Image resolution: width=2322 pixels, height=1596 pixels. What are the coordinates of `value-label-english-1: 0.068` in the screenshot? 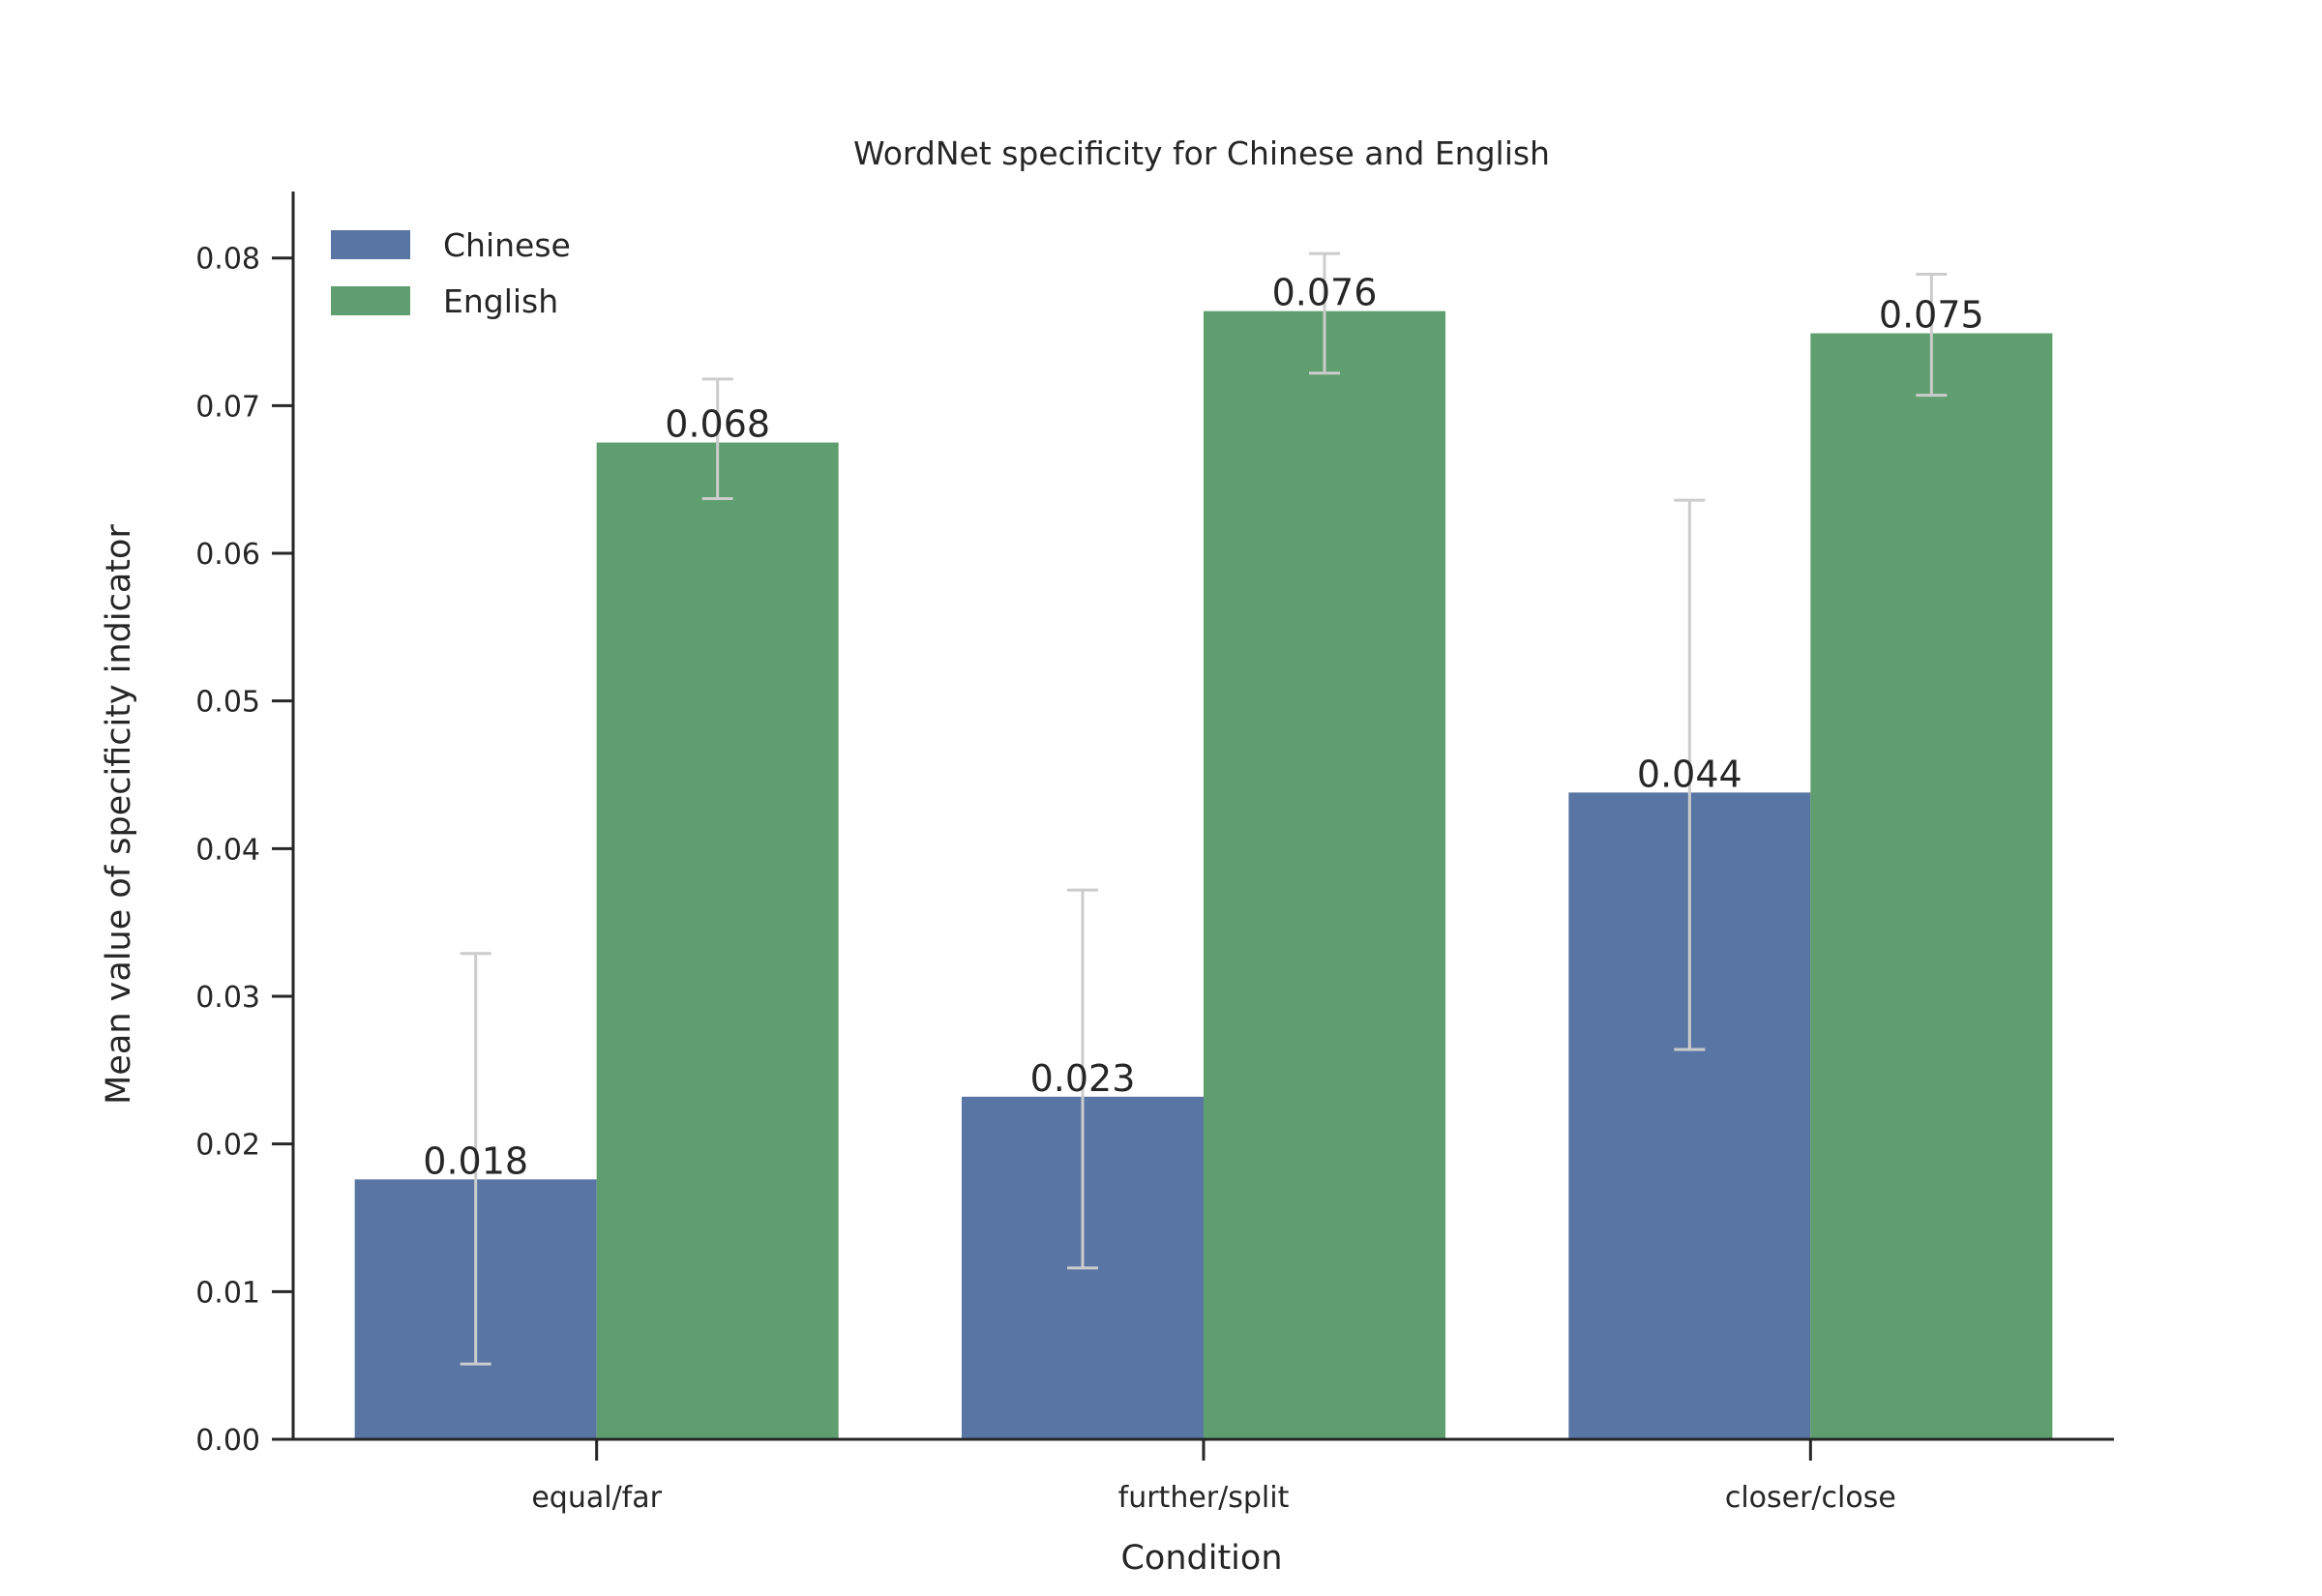 It's located at (717, 424).